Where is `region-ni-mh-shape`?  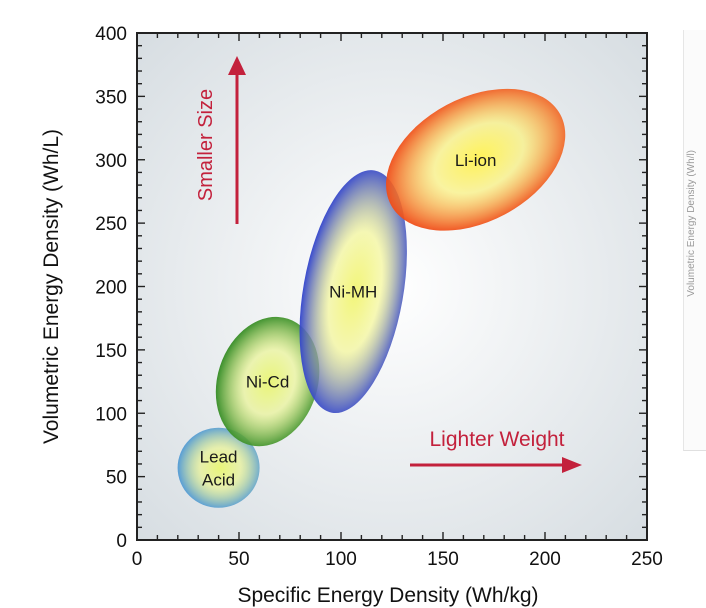 region-ni-mh-shape is located at coordinates (353, 292).